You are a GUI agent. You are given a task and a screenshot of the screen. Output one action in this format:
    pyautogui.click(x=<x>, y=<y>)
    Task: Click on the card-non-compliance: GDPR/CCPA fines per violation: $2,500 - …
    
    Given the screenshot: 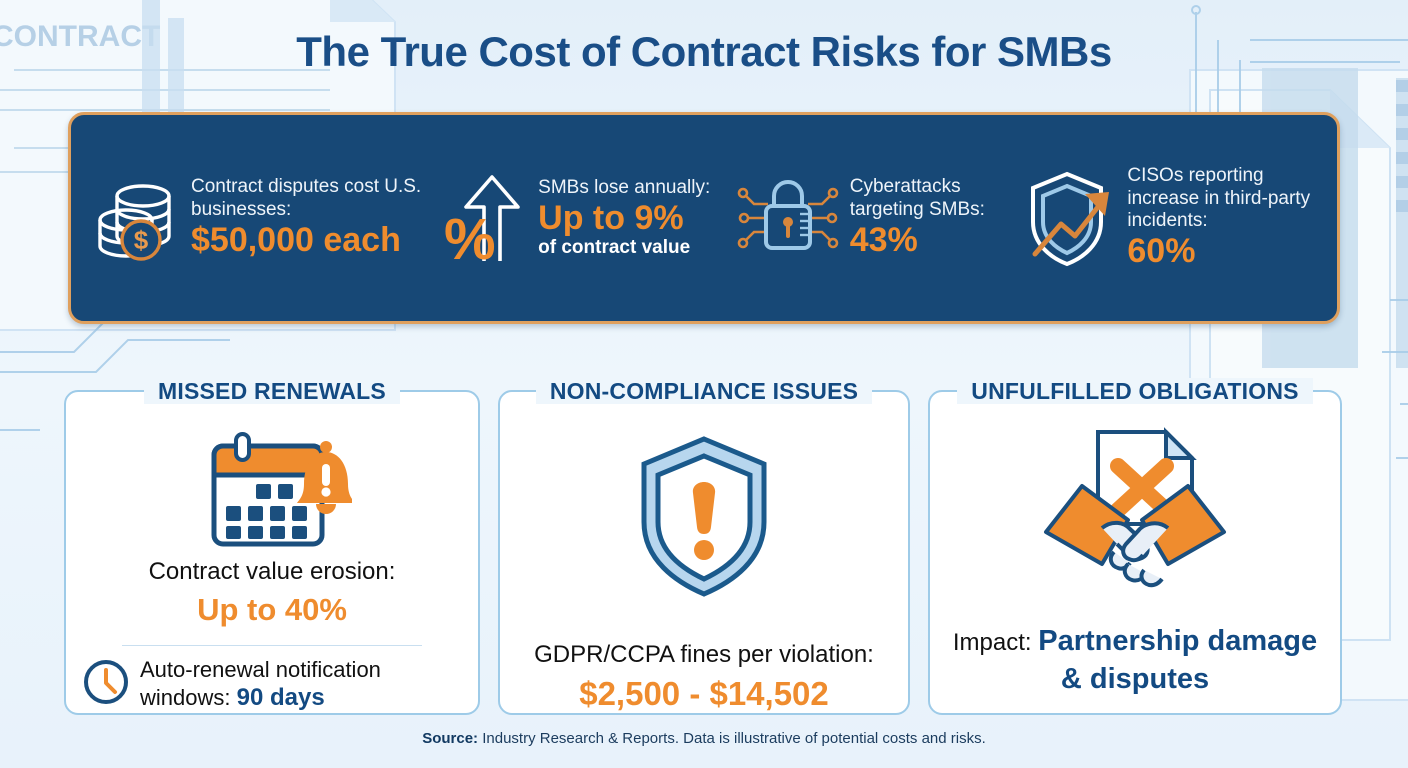 What is the action you would take?
    pyautogui.click(x=704, y=546)
    